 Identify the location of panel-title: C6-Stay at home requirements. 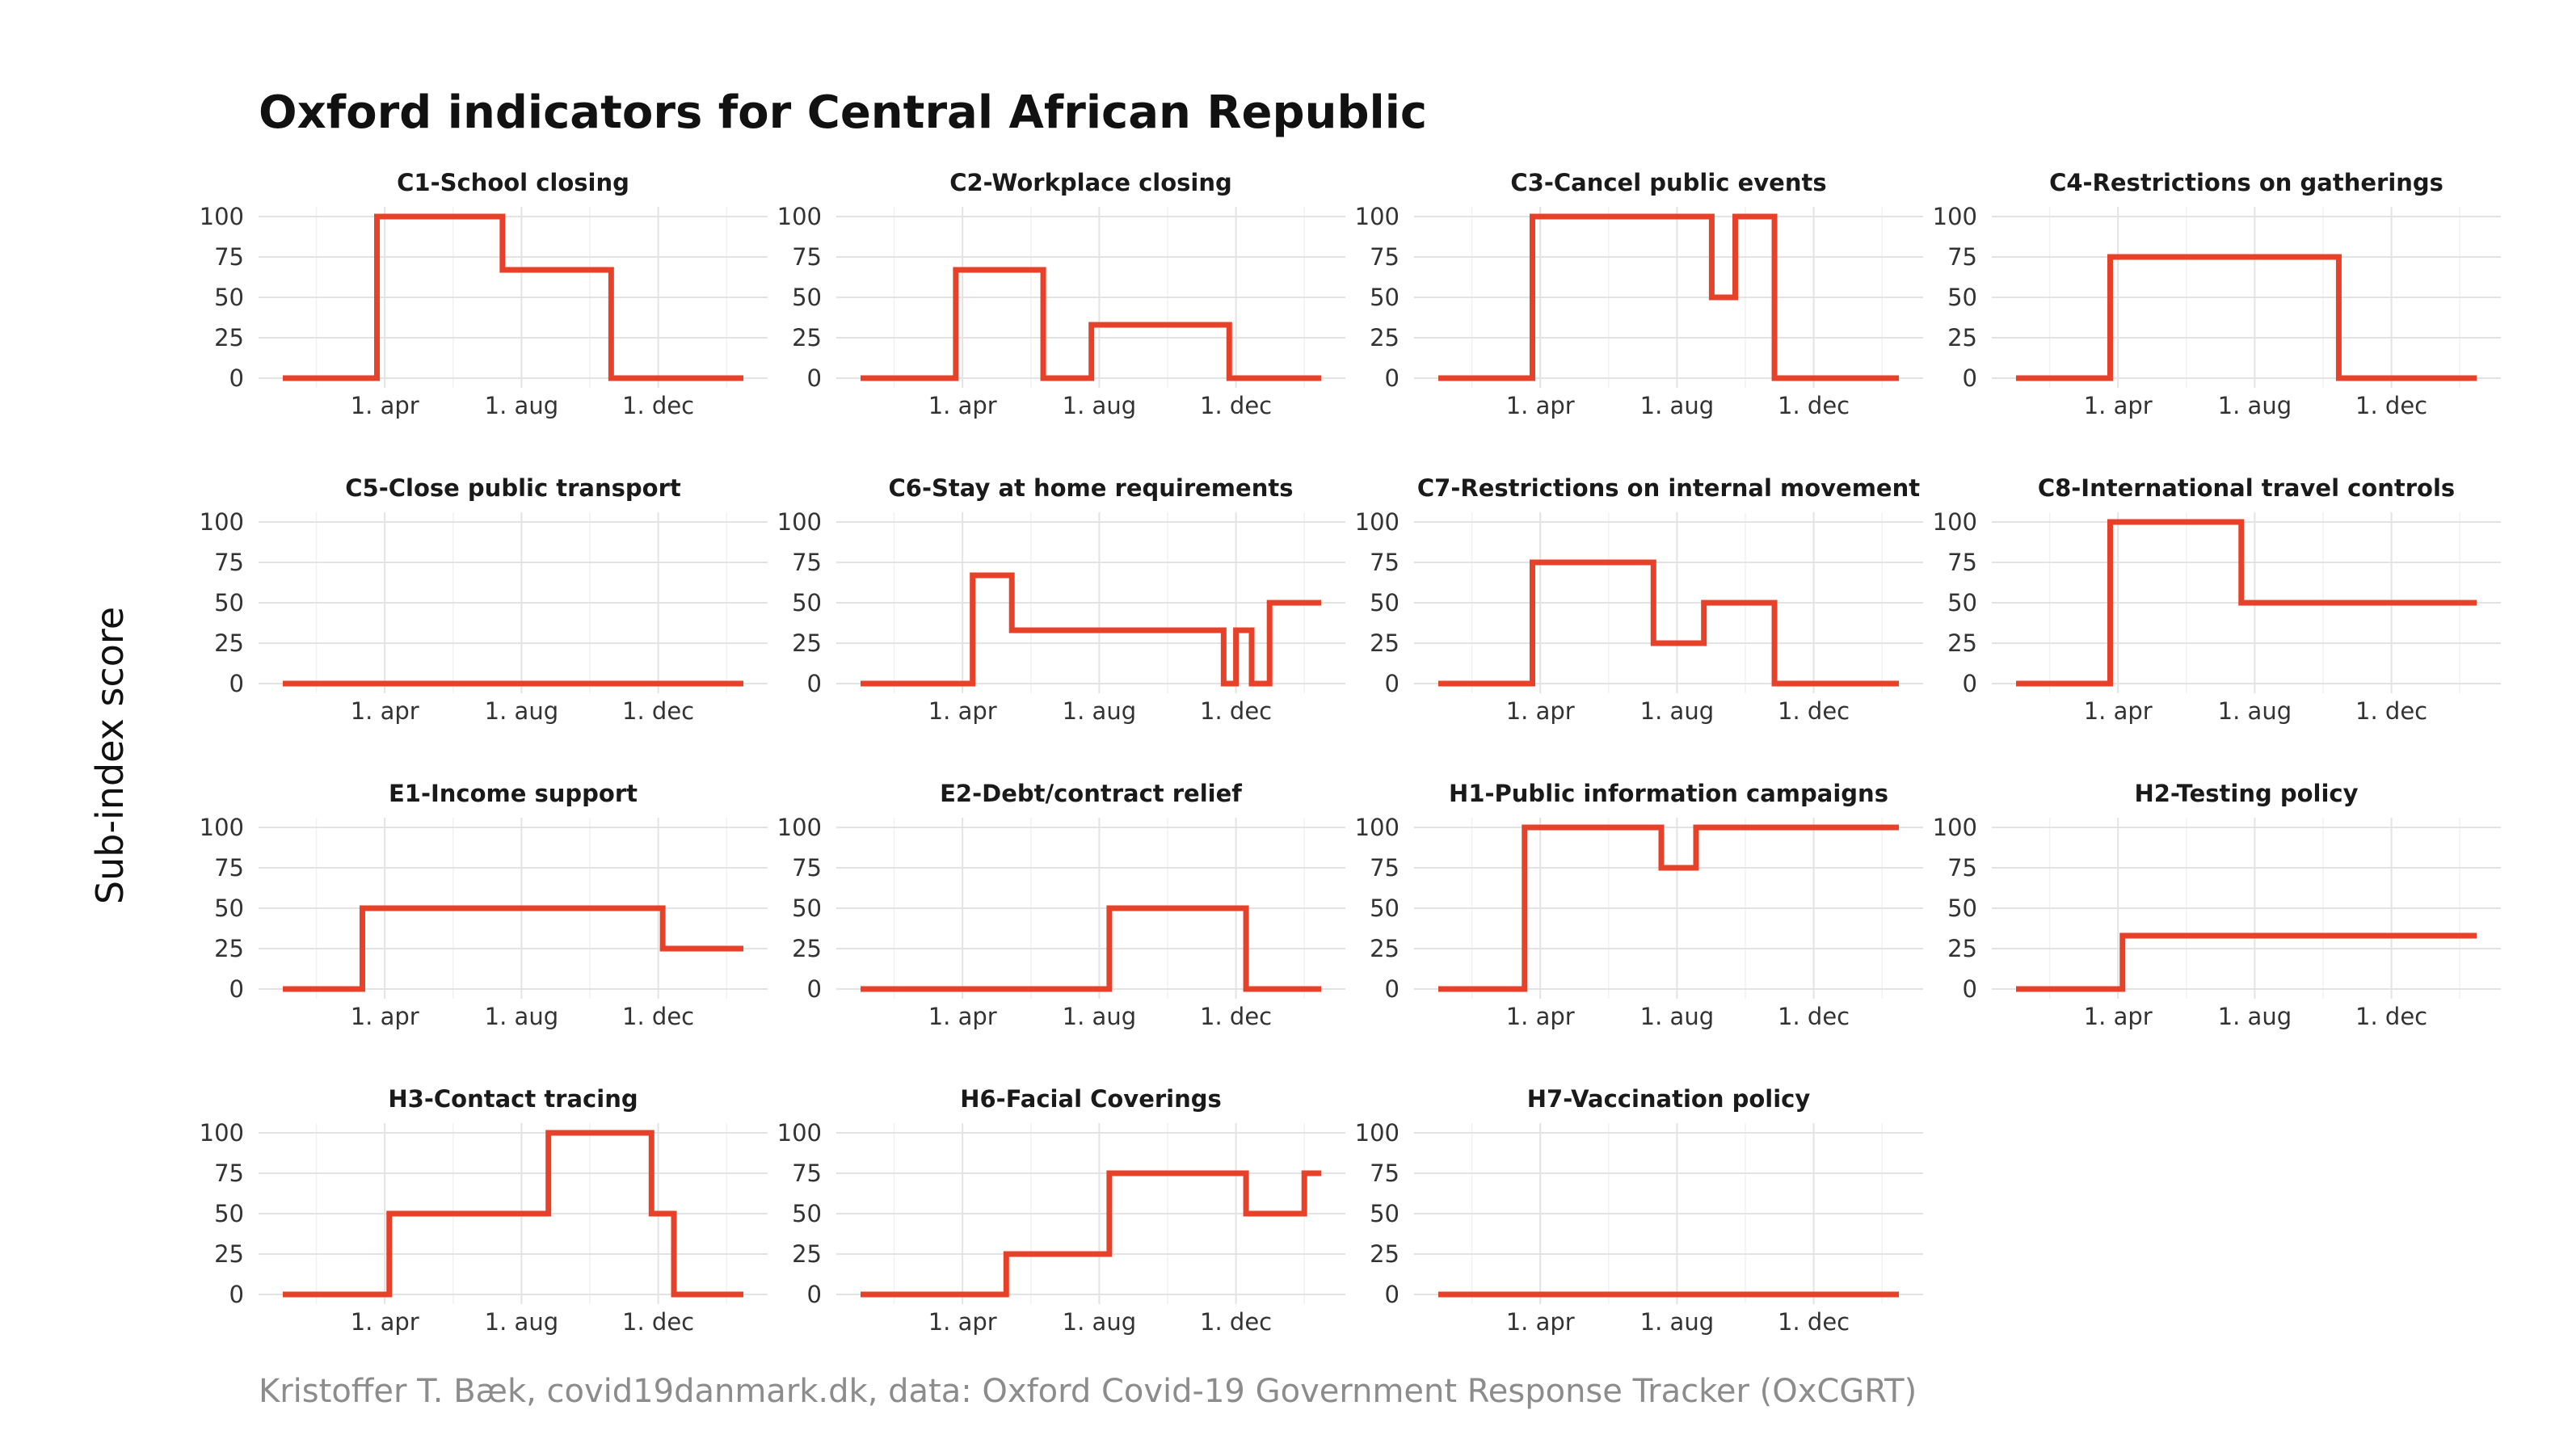
(1091, 488).